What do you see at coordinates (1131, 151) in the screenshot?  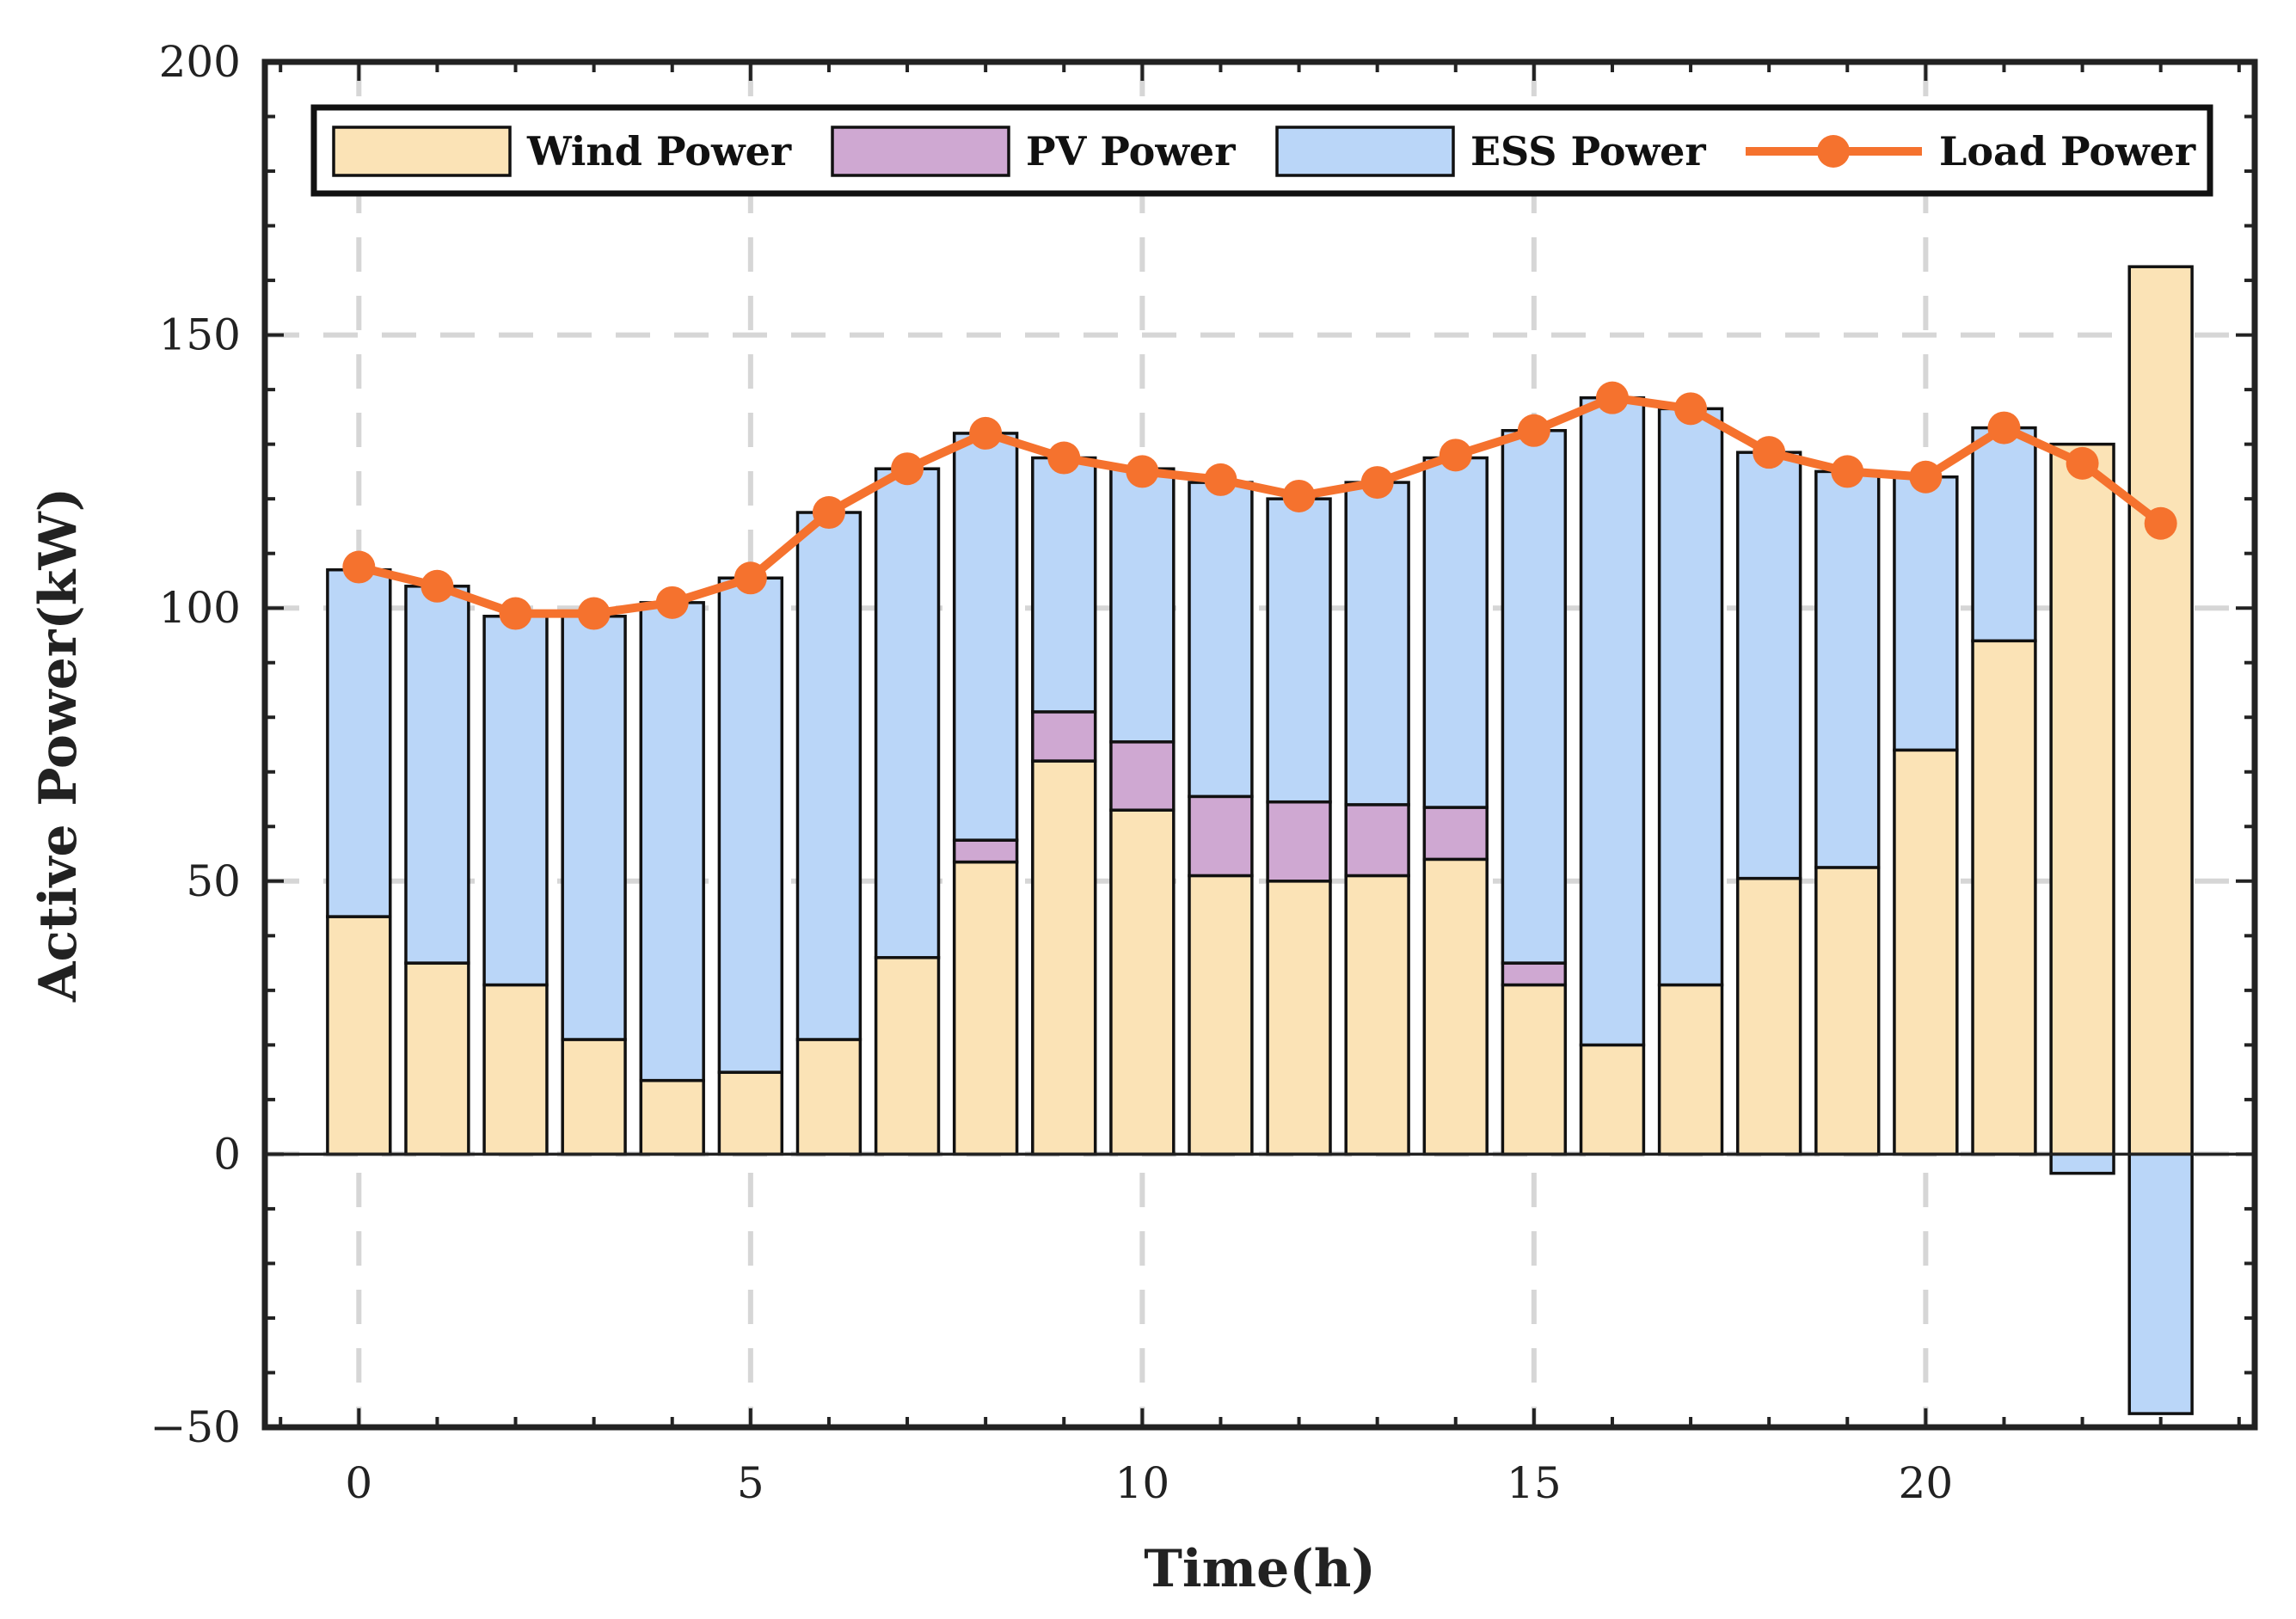 I see `legend-pv-power-label: PV Power` at bounding box center [1131, 151].